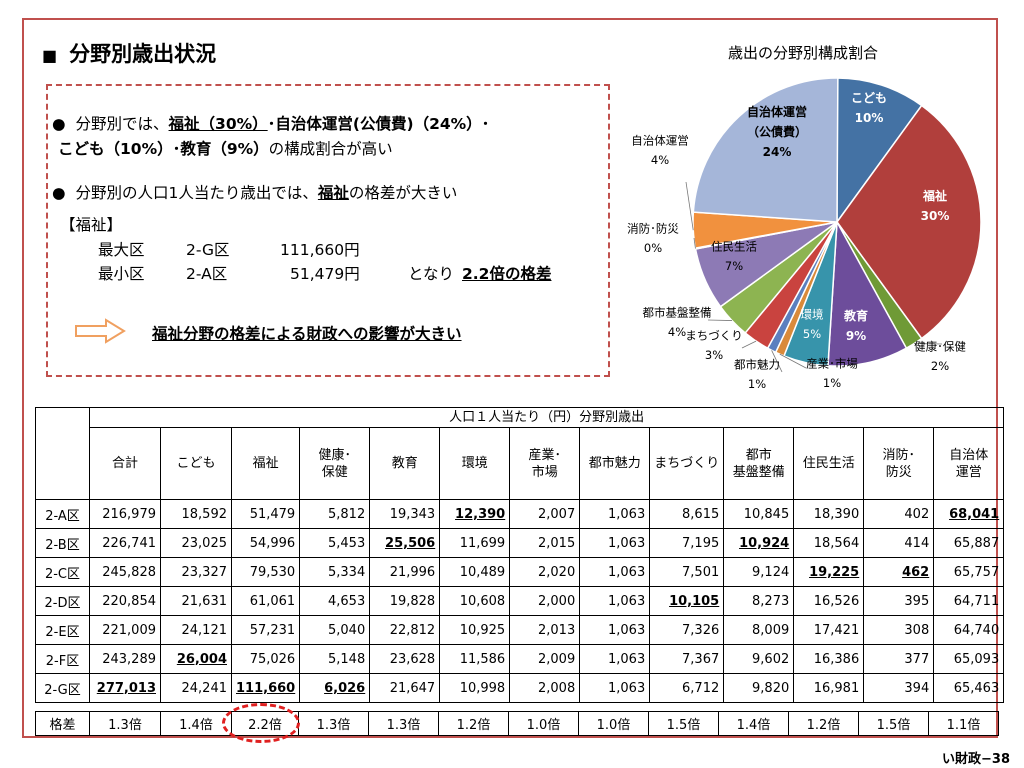  I want to click on value-cell: 7,195, so click(687, 543).